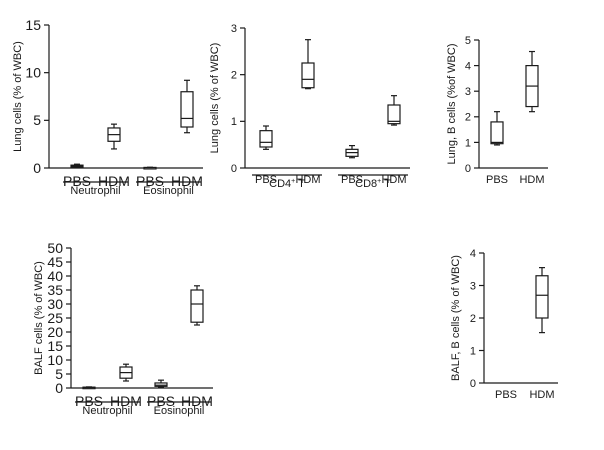 This screenshot has width=604, height=450. What do you see at coordinates (55, 304) in the screenshot?
I see `y-tick-label: 30` at bounding box center [55, 304].